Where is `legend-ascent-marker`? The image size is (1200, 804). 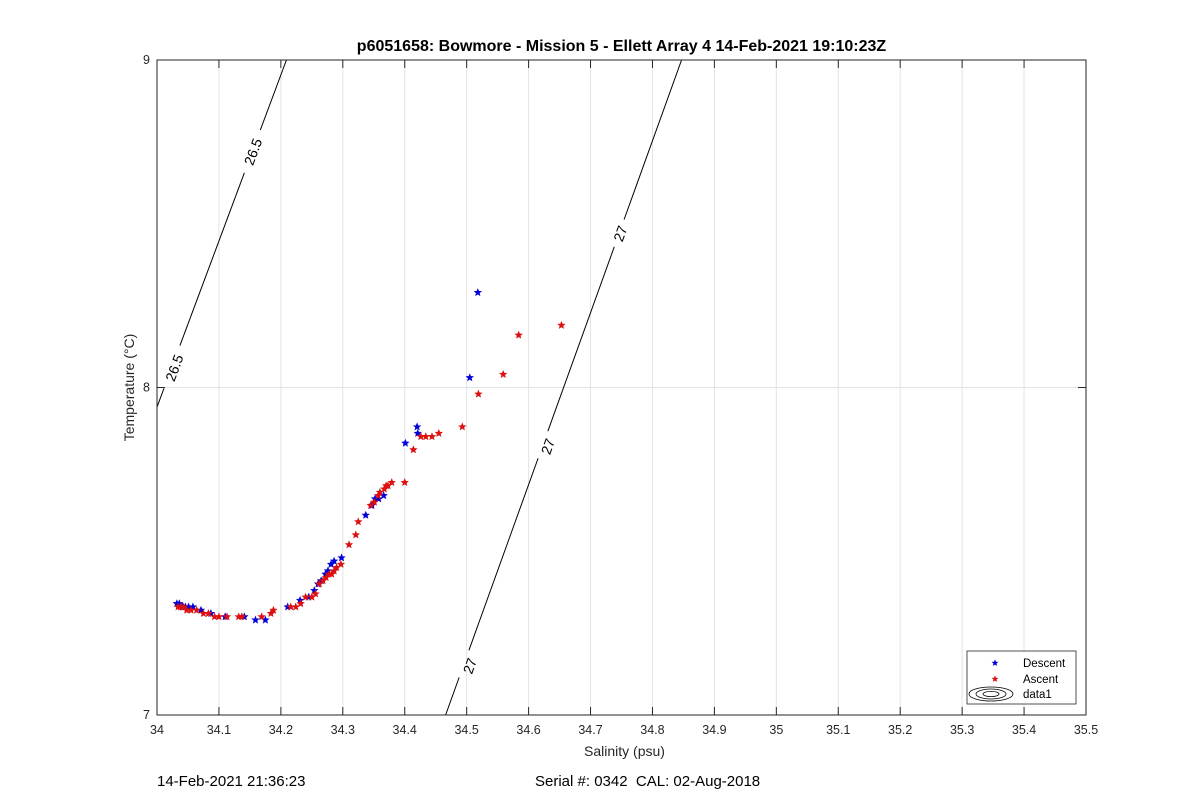
legend-ascent-marker is located at coordinates (995, 678).